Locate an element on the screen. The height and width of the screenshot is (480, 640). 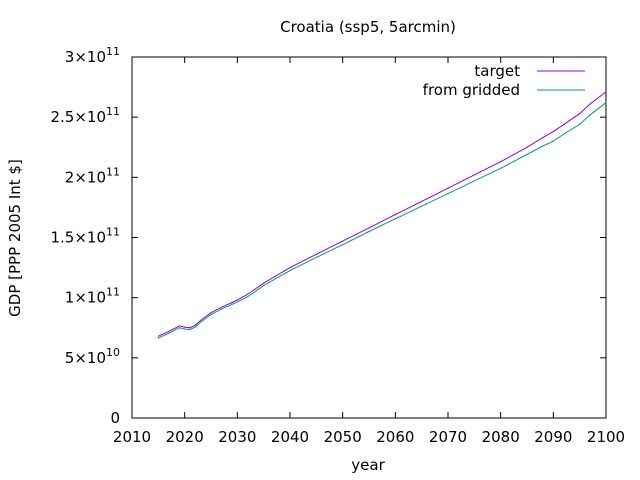
chart-title: Croatia (ssp5, 5arcmin) is located at coordinates (368, 27).